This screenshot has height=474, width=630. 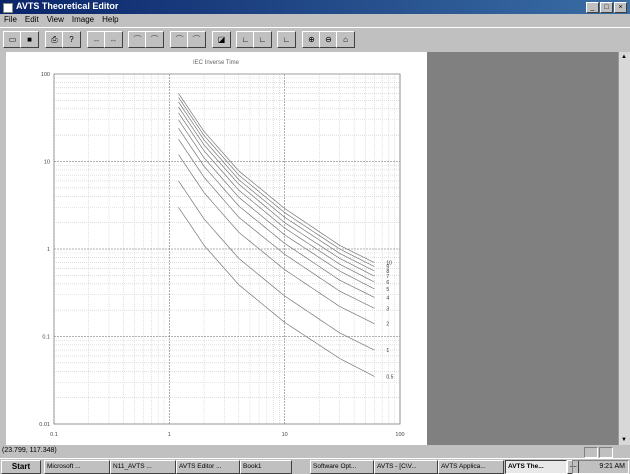 What do you see at coordinates (196, 39) in the screenshot?
I see `curve-d-icon: ⌒` at bounding box center [196, 39].